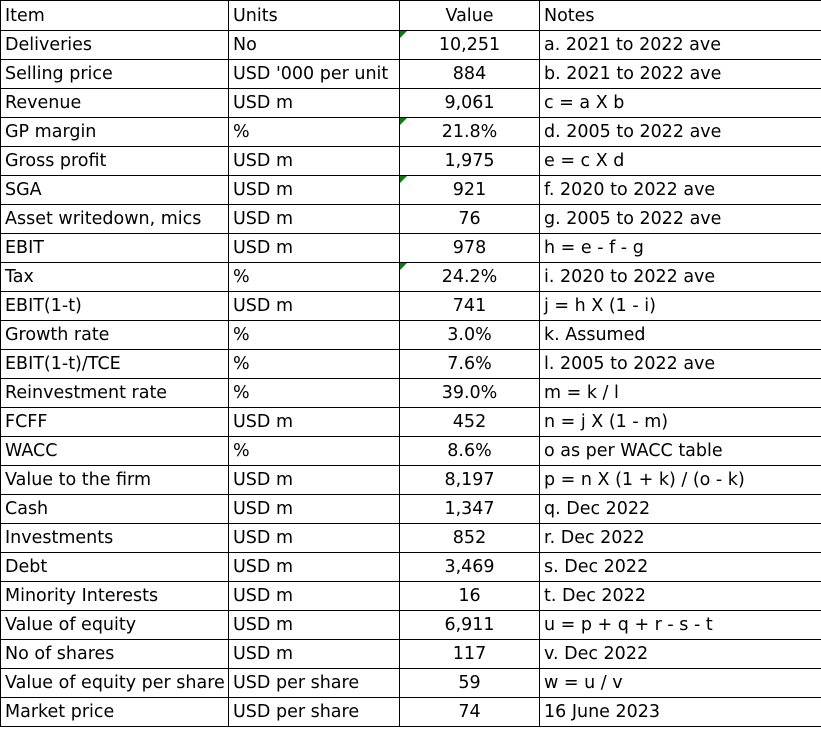  What do you see at coordinates (114, 683) in the screenshot?
I see `item-cell: Value of equity per share` at bounding box center [114, 683].